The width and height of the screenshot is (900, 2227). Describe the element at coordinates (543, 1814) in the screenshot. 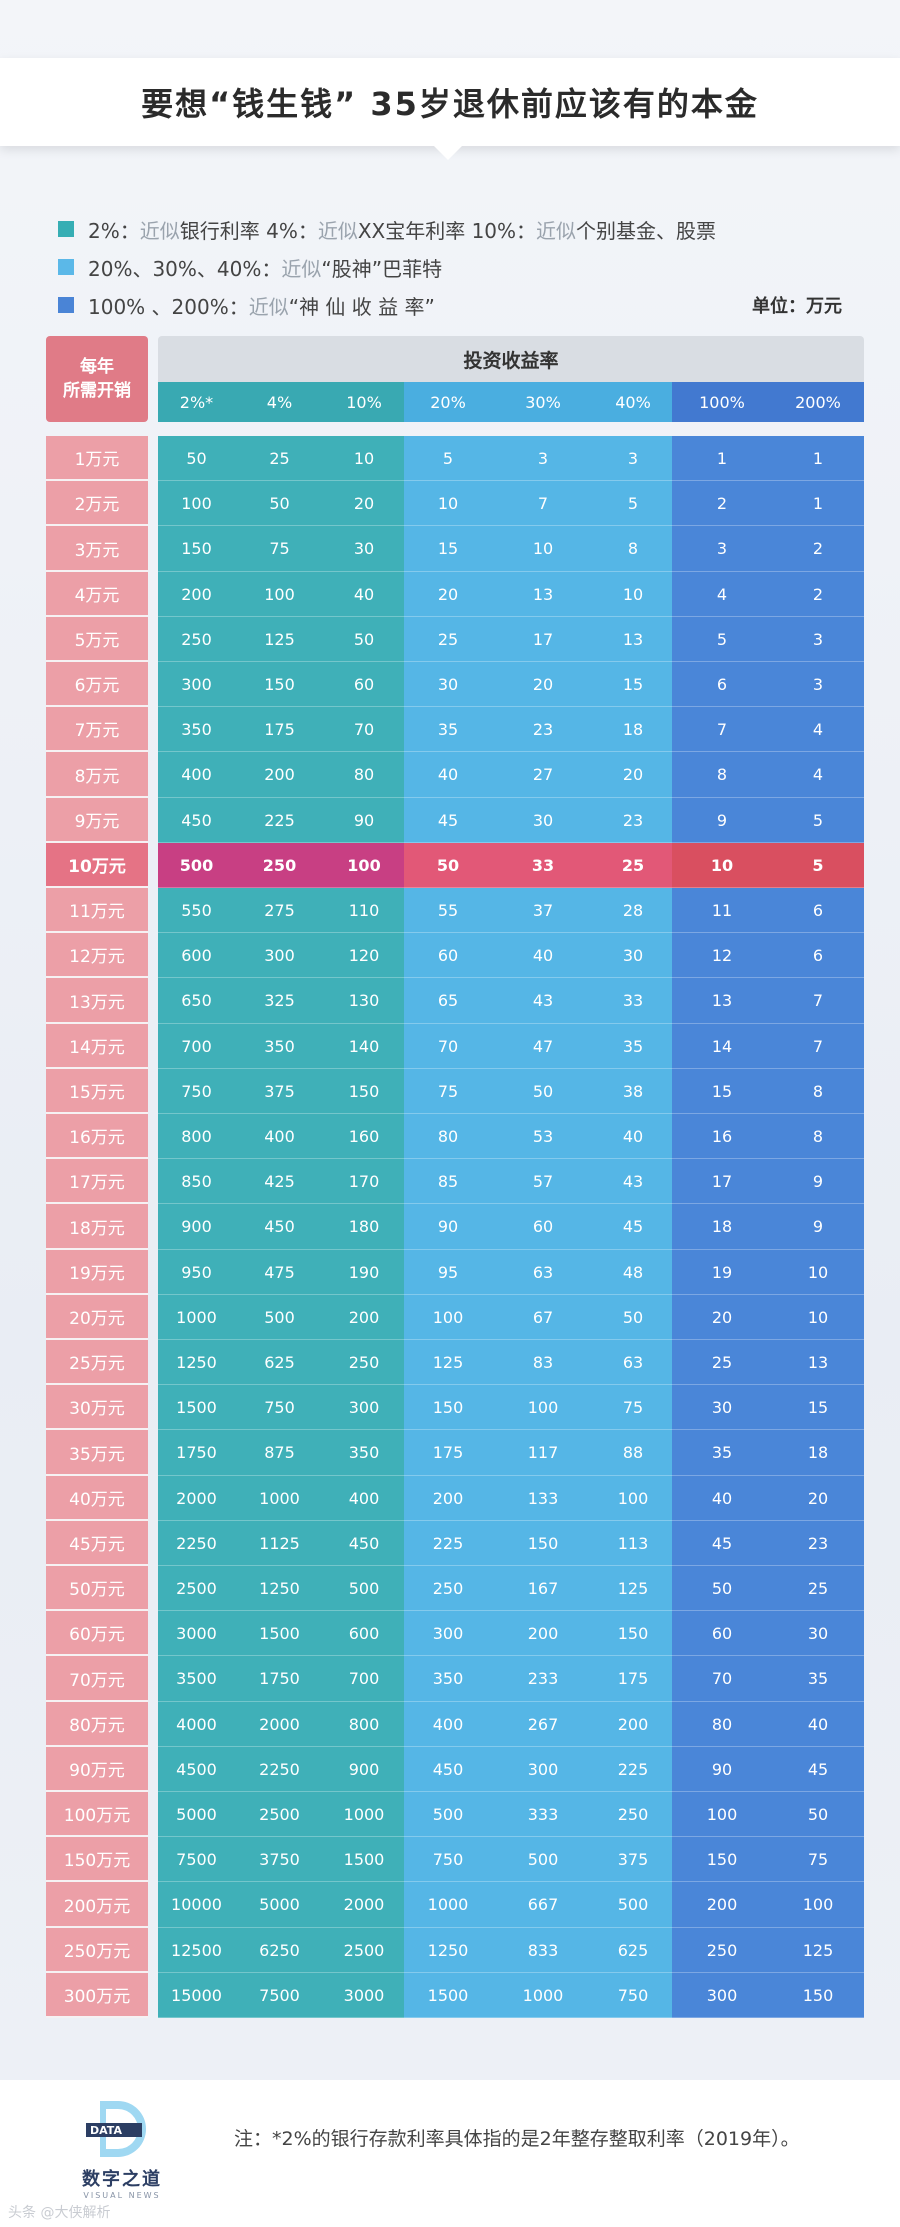

I see `table-cell: 333` at that location.